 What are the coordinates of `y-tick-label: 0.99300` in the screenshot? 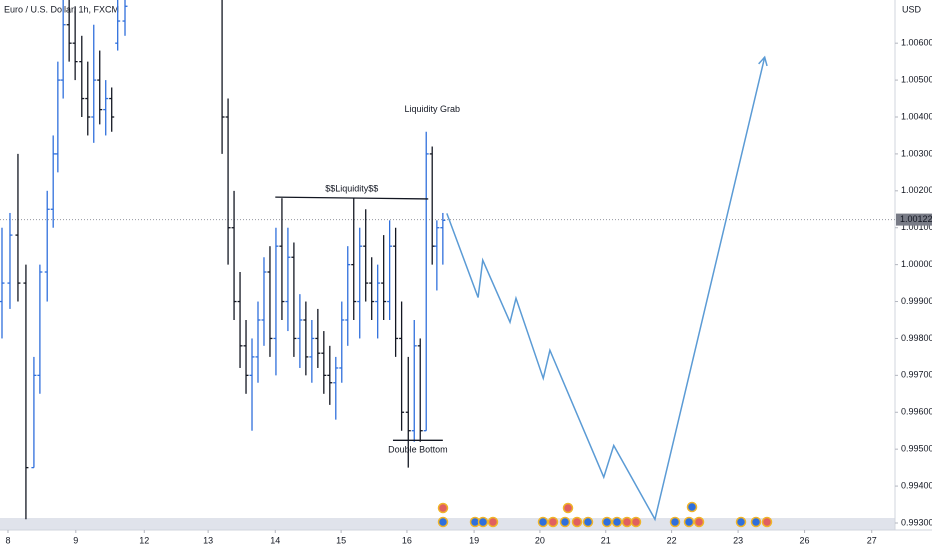 It's located at (916, 522).